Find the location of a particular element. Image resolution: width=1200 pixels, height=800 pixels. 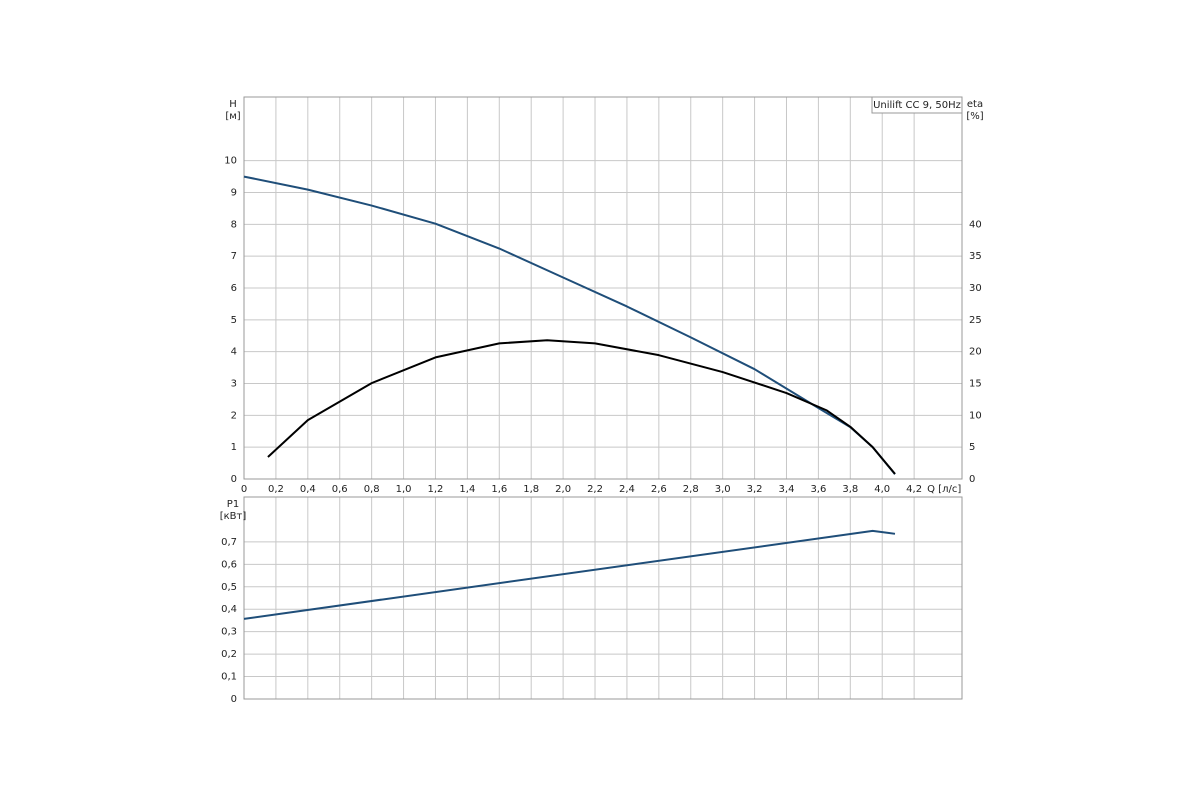

x-tick-label: 3,6 is located at coordinates (818, 489).